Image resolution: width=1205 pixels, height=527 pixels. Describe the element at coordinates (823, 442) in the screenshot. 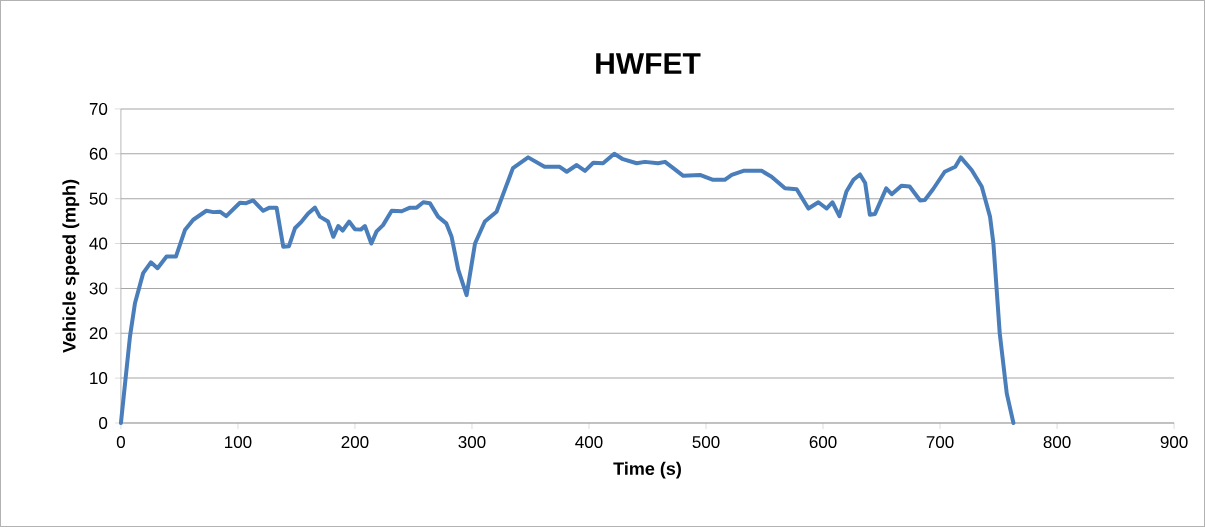

I see `x-tick-label: 600` at that location.